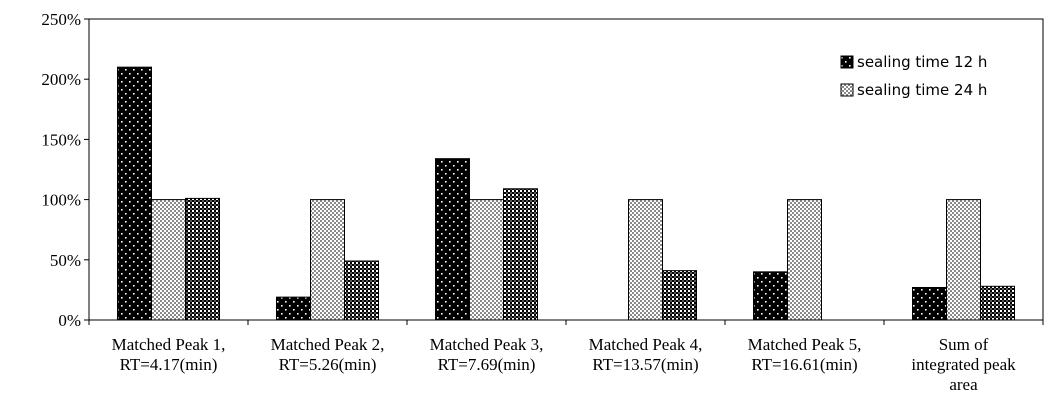 This screenshot has height=411, width=1056. I want to click on bar-checker-dark-cat2, so click(361, 290).